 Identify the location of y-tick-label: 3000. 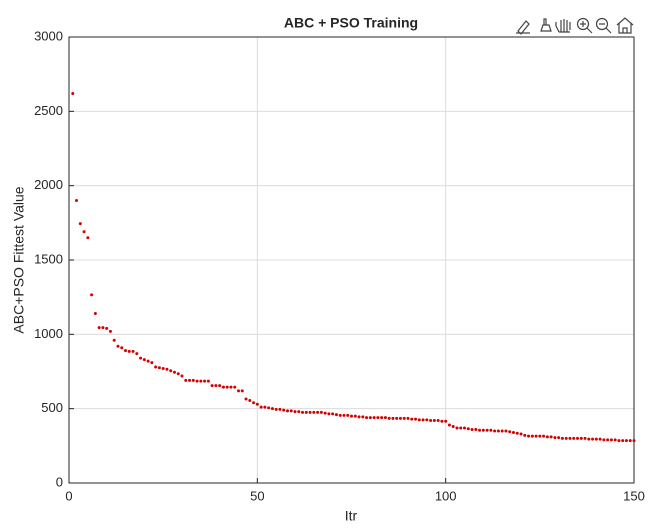
(48, 35).